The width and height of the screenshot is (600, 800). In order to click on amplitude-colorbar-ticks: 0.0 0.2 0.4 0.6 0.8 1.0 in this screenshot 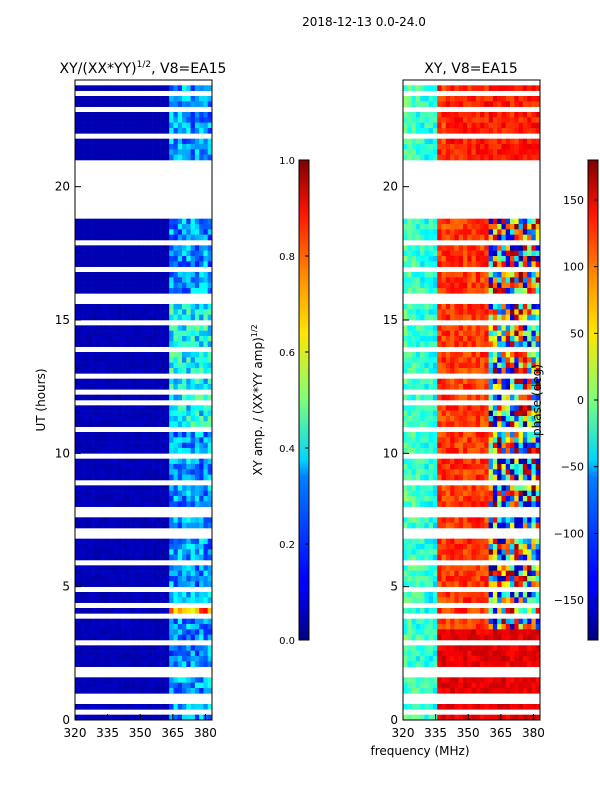, I will do `click(294, 401)`.